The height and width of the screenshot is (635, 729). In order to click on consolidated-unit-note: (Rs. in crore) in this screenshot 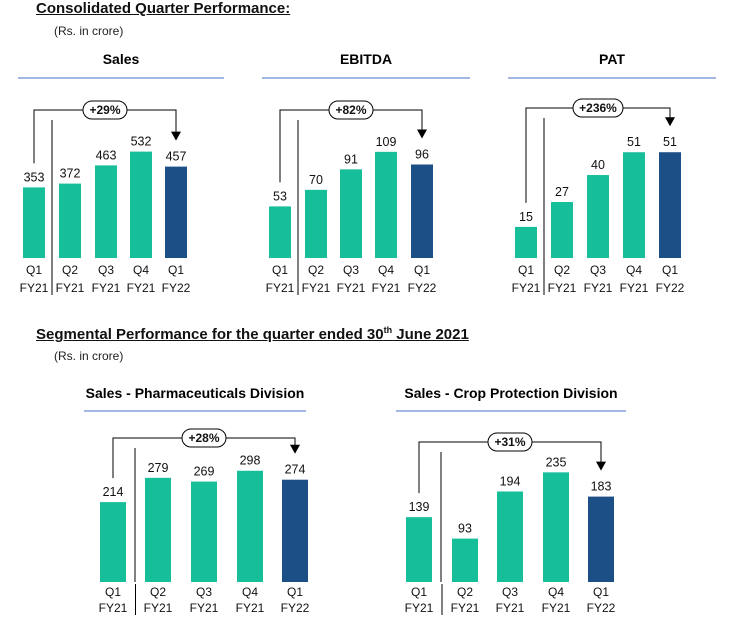, I will do `click(89, 31)`.